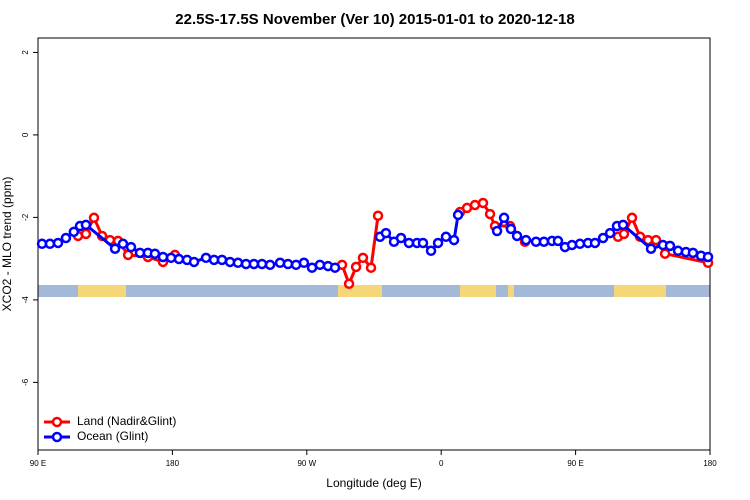 This screenshot has height=500, width=750. Describe the element at coordinates (373, 483) in the screenshot. I see `x-axis-label: Longitude (deg E)` at that location.